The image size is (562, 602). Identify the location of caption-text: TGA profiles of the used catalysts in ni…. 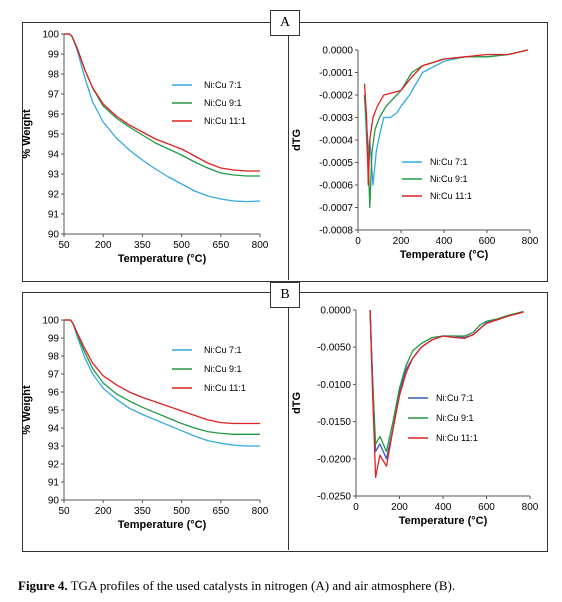
(261, 585).